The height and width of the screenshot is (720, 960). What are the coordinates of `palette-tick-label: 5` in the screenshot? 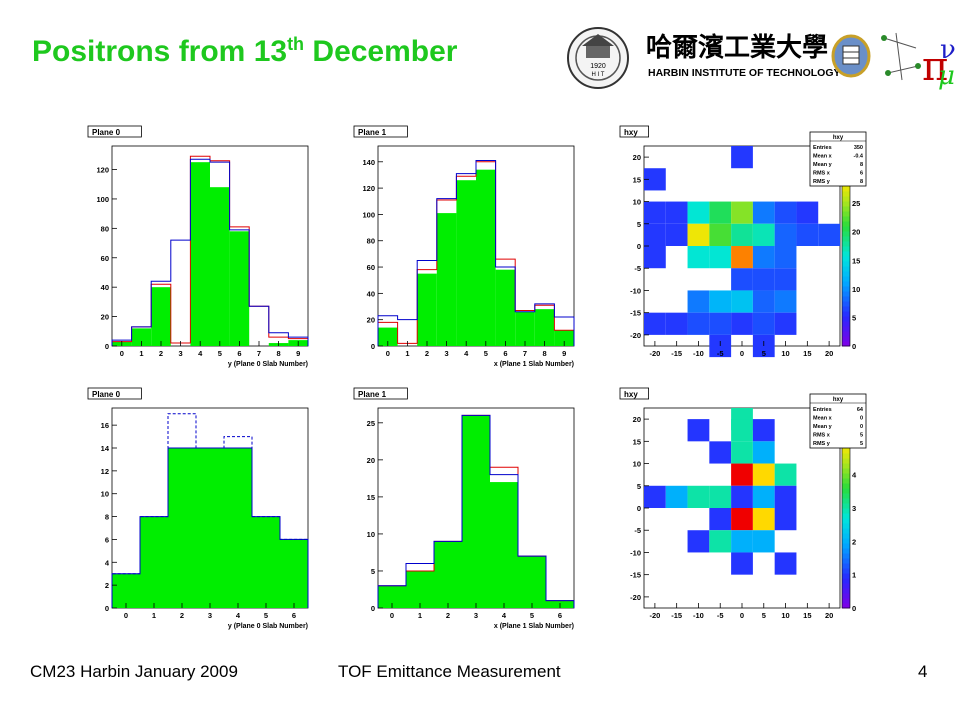 It's located at (854, 317).